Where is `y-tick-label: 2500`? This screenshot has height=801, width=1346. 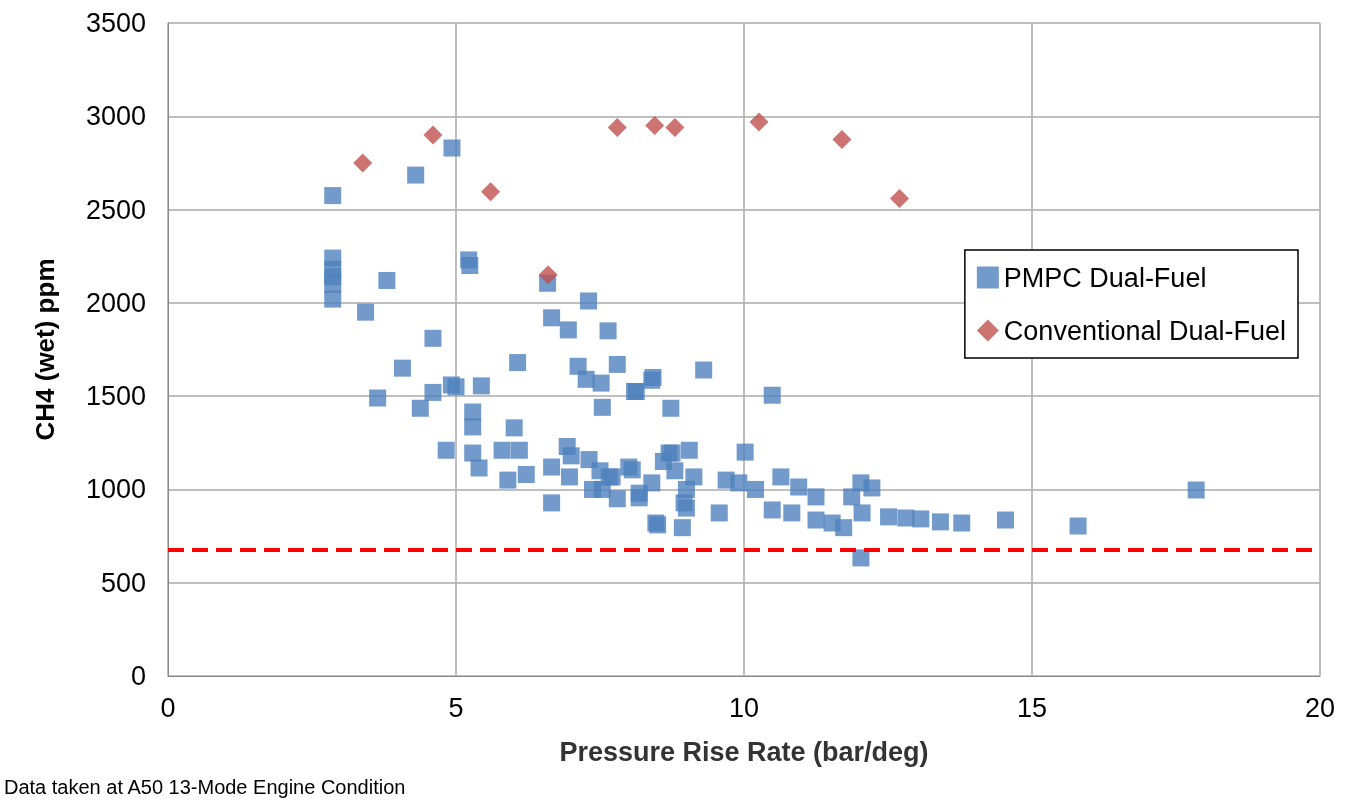
y-tick-label: 2500 is located at coordinates (115, 209).